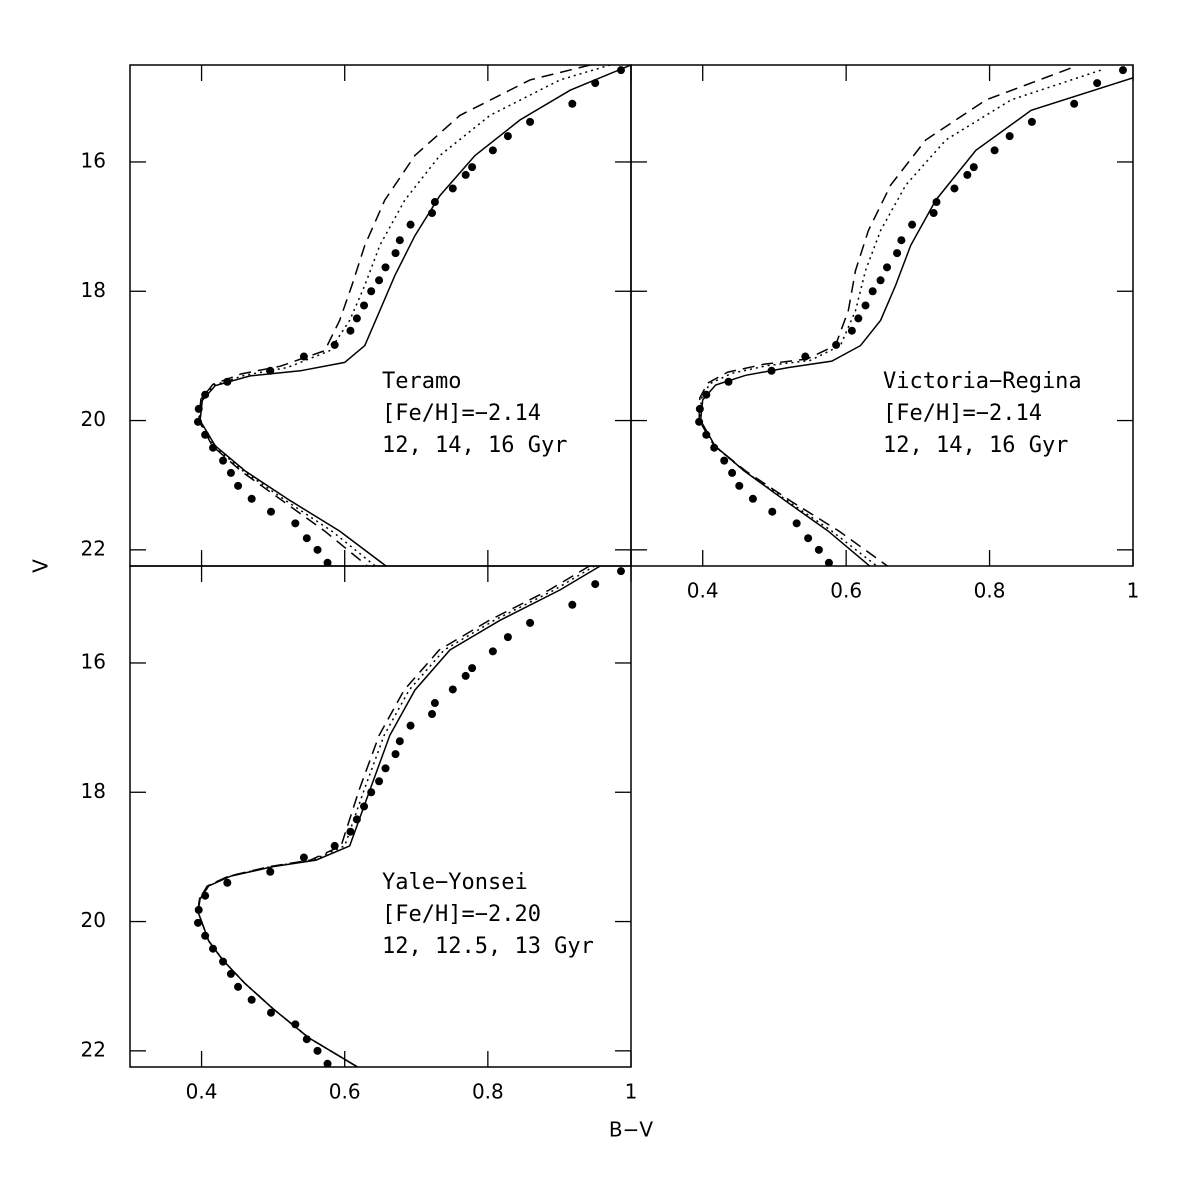  Describe the element at coordinates (631, 1130) in the screenshot. I see `x-axis-label: B−V` at that location.